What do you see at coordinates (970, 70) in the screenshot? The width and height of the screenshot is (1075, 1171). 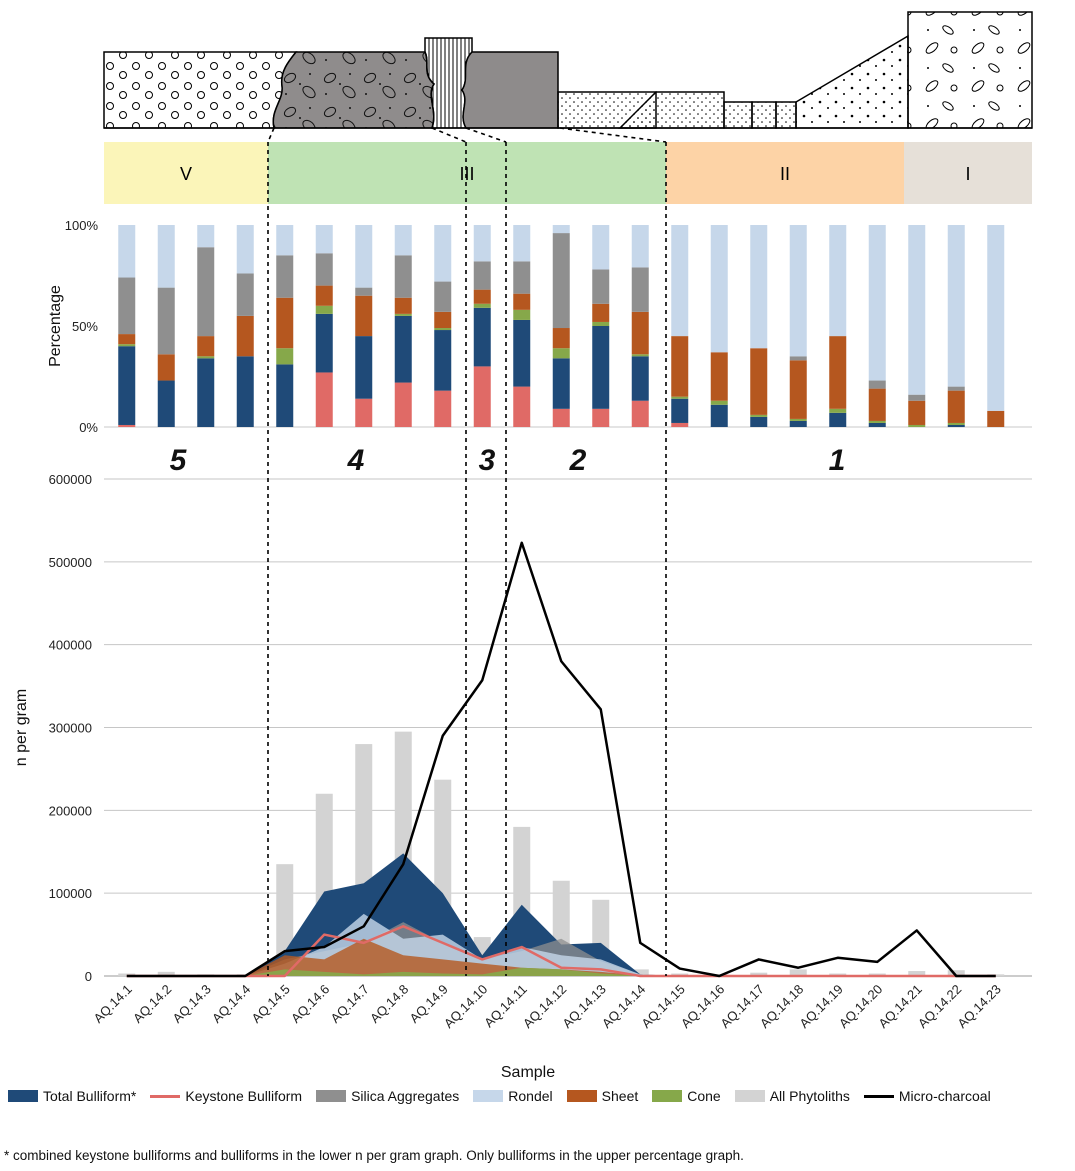 I see `profile-unit-boulders` at bounding box center [970, 70].